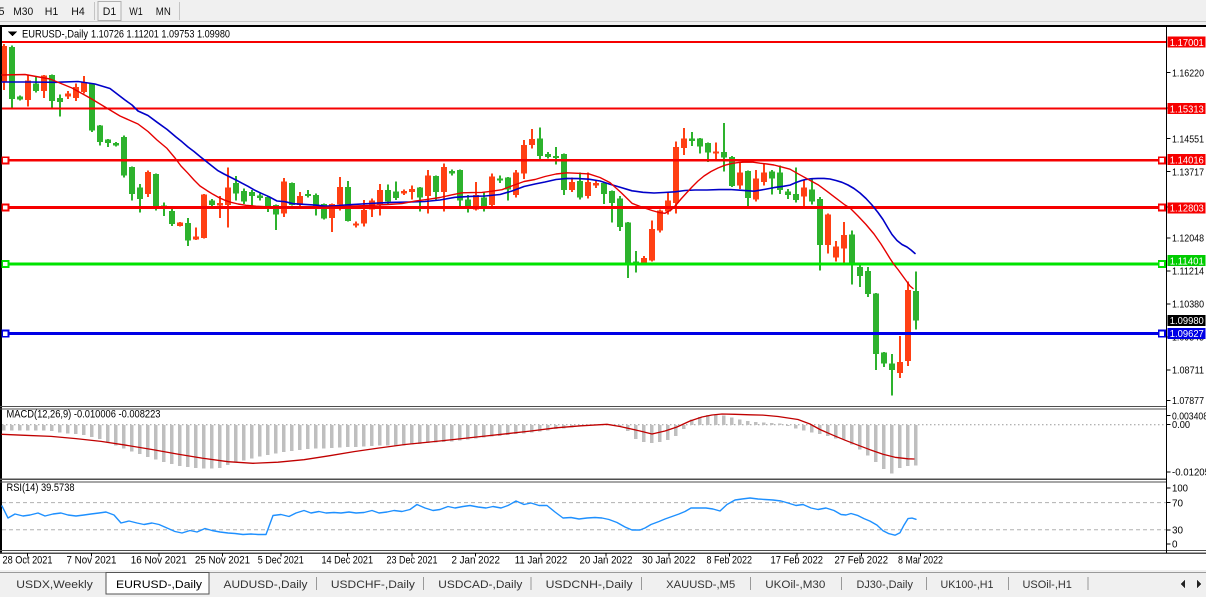  I want to click on svg-text: 1.11401, so click(1187, 261).